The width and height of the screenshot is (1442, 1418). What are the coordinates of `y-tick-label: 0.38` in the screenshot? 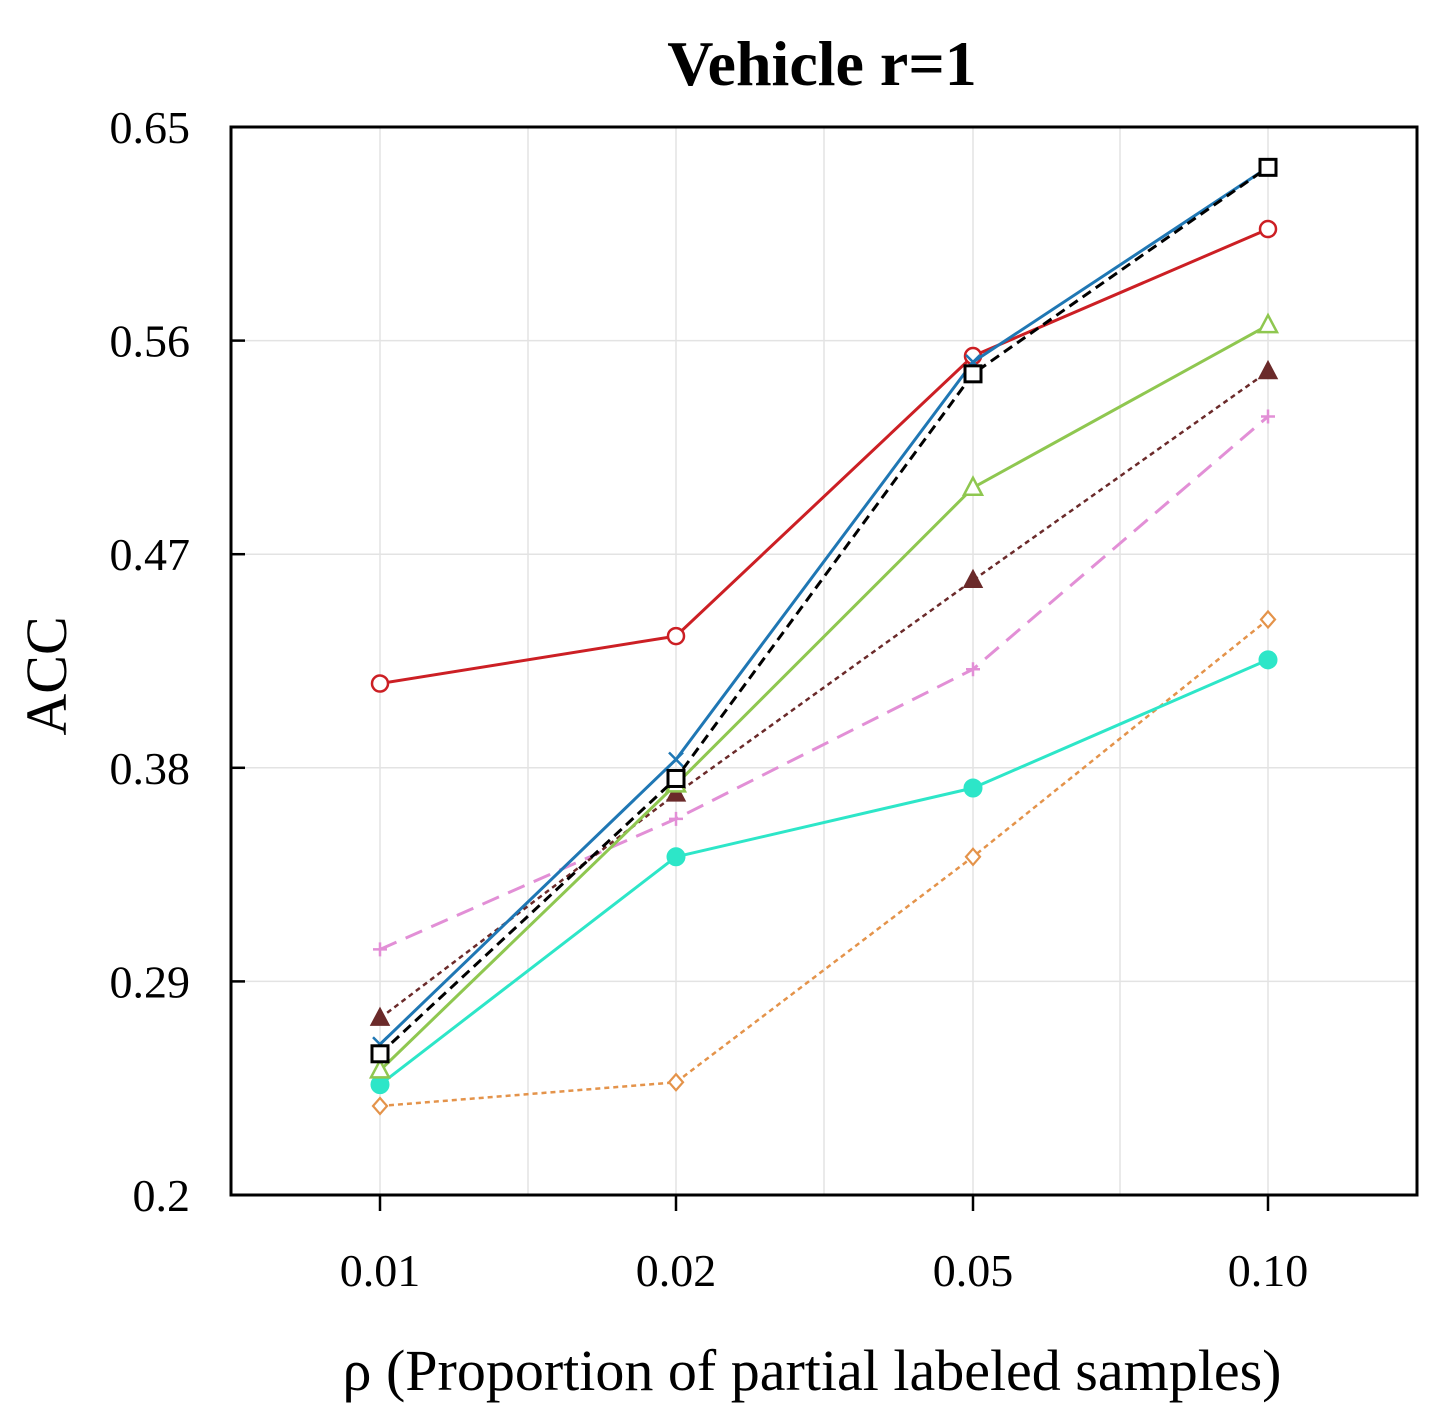 It's located at (150, 768).